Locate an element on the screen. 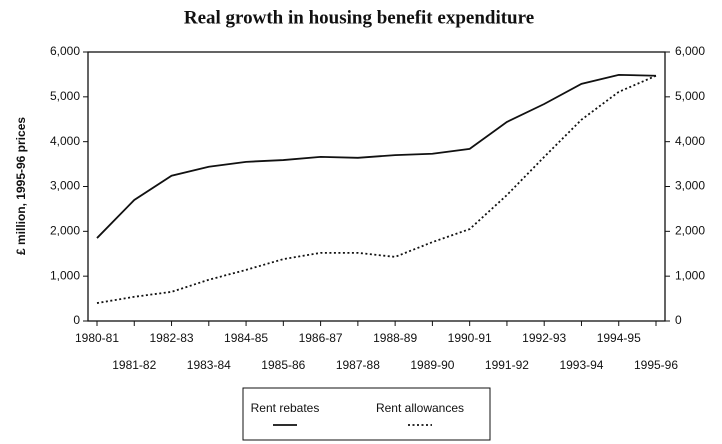 Image resolution: width=722 pixels, height=444 pixels. y2-tick-label: 3,000 is located at coordinates (690, 186).